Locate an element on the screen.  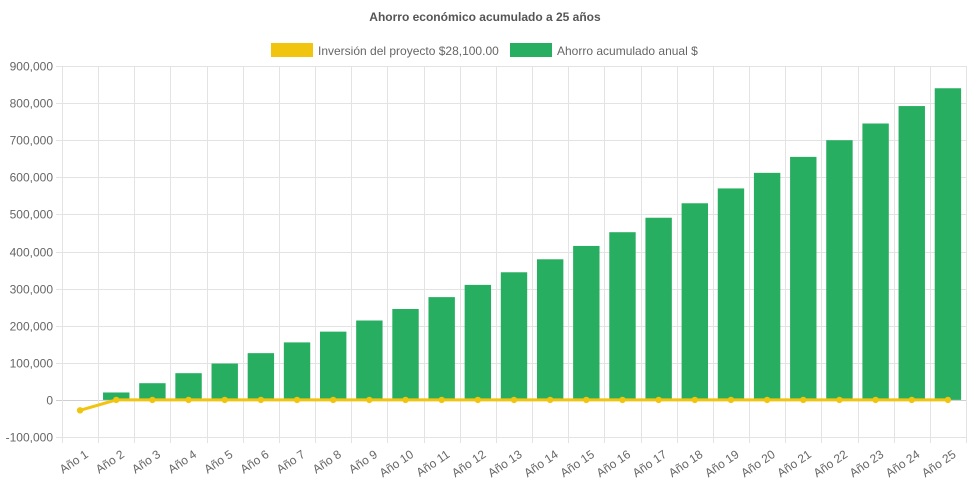
x-tick-label: Año 1 is located at coordinates (74, 461).